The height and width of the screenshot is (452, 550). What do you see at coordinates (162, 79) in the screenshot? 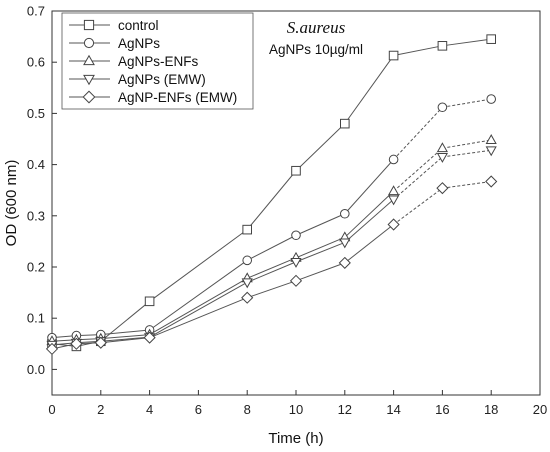
I see `legend-label-3: AgNPs (EMW)` at bounding box center [162, 79].